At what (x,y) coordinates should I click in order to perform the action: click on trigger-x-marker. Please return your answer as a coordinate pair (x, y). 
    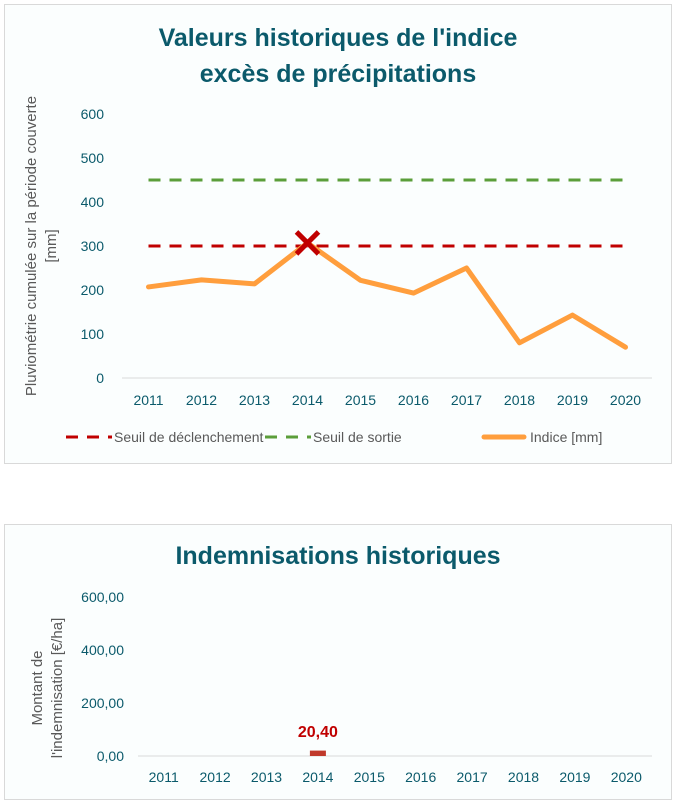
    Looking at the image, I should click on (307, 243).